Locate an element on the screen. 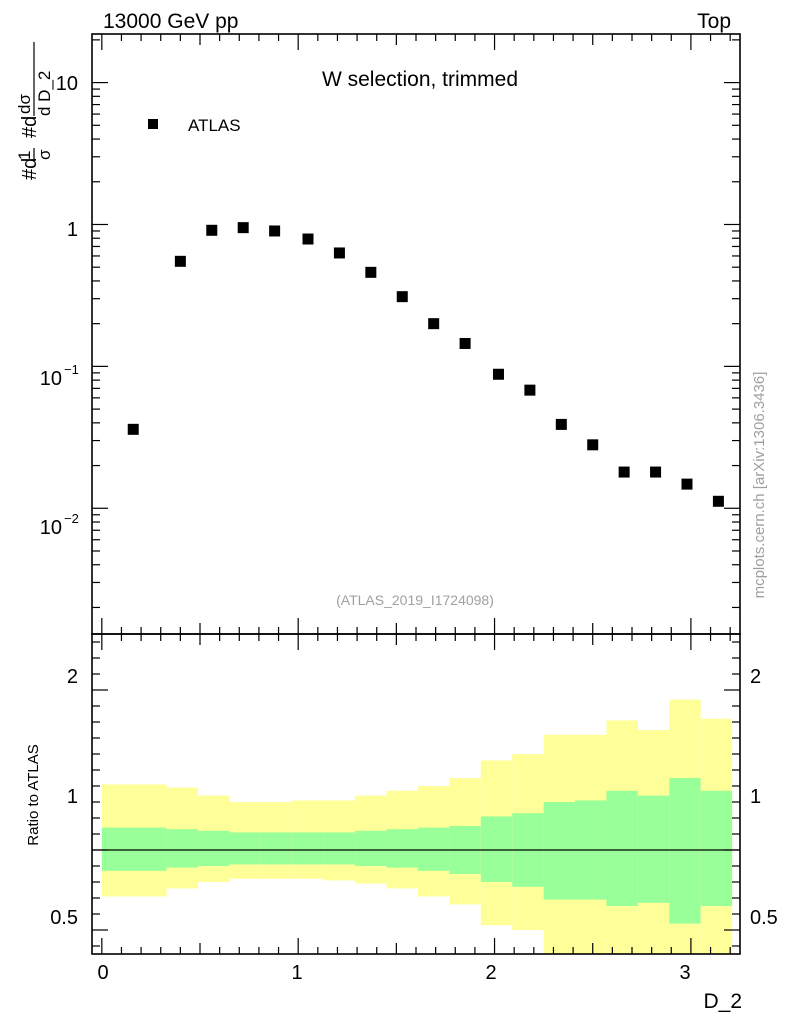 The width and height of the screenshot is (786, 1024). ratio-y-label-1: 1 is located at coordinates (72, 797).